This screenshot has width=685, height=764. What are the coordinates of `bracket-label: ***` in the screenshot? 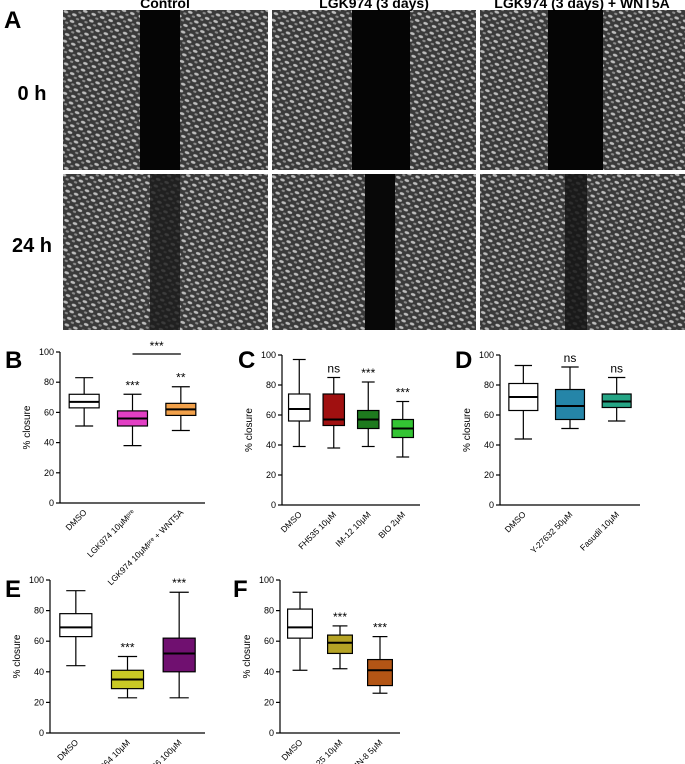 It's located at (157, 346).